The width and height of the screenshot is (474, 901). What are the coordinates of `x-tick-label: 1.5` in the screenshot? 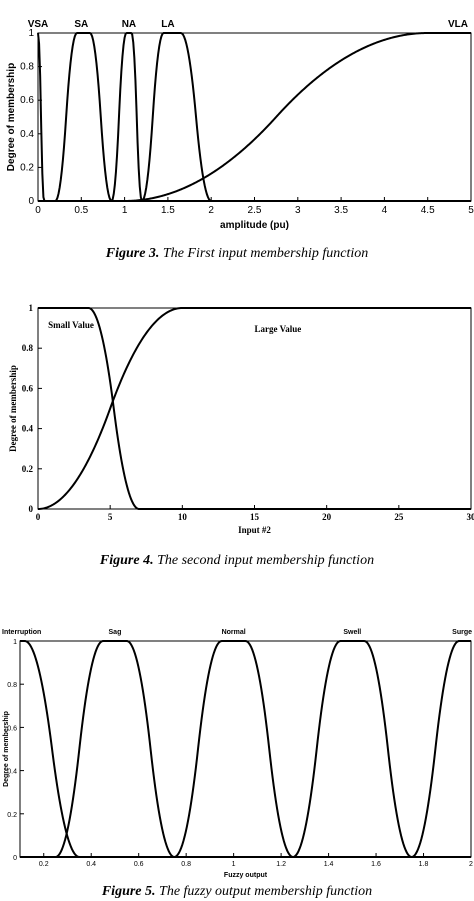 It's located at (168, 210).